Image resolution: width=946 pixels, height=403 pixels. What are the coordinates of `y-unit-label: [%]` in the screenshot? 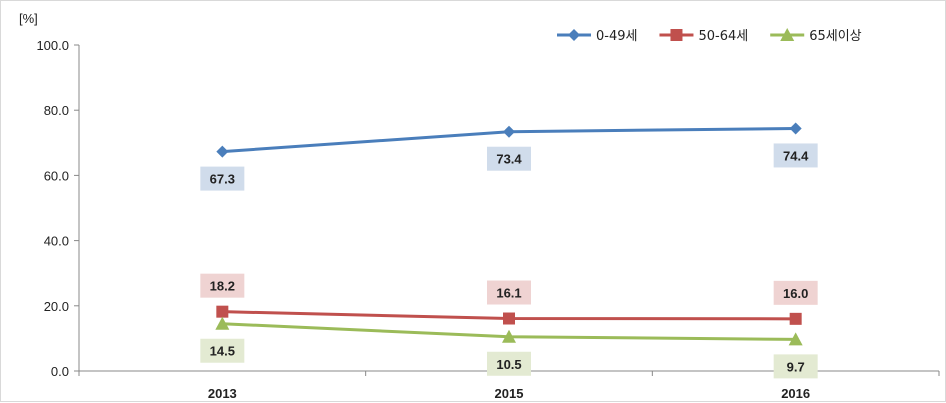 It's located at (28, 18).